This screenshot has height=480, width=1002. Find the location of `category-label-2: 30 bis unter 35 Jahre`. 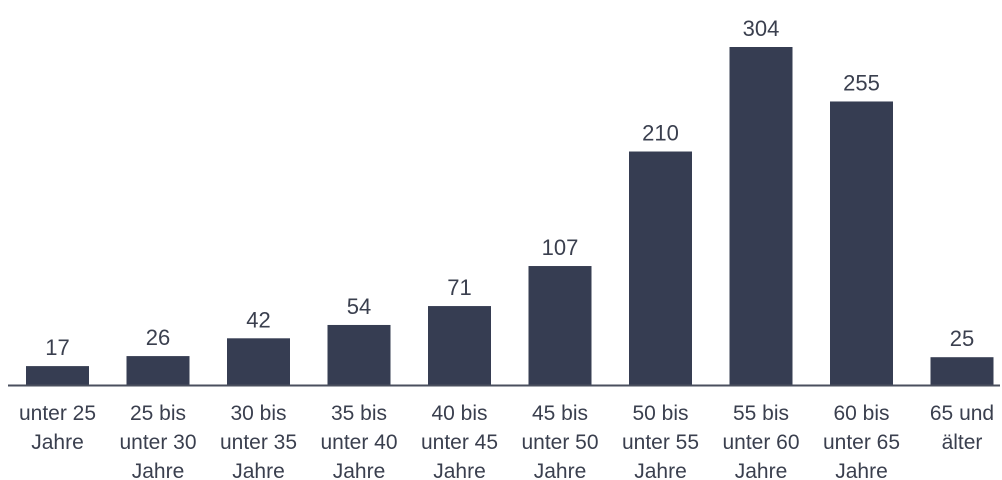

category-label-2: 30 bis unter 35 Jahre is located at coordinates (258, 441).